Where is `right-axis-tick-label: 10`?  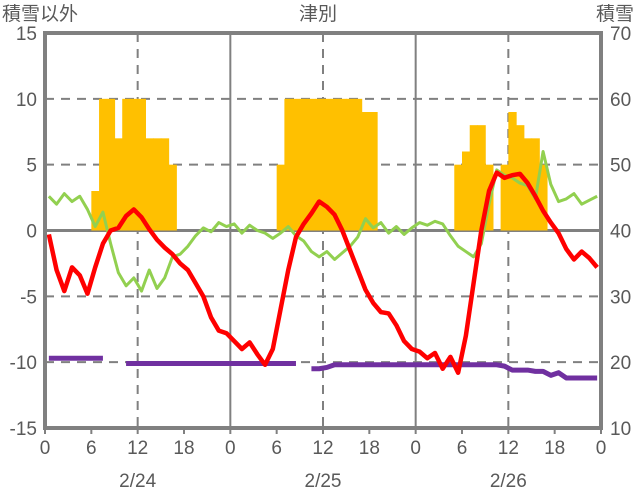 right-axis-tick-label: 10 is located at coordinates (620, 429).